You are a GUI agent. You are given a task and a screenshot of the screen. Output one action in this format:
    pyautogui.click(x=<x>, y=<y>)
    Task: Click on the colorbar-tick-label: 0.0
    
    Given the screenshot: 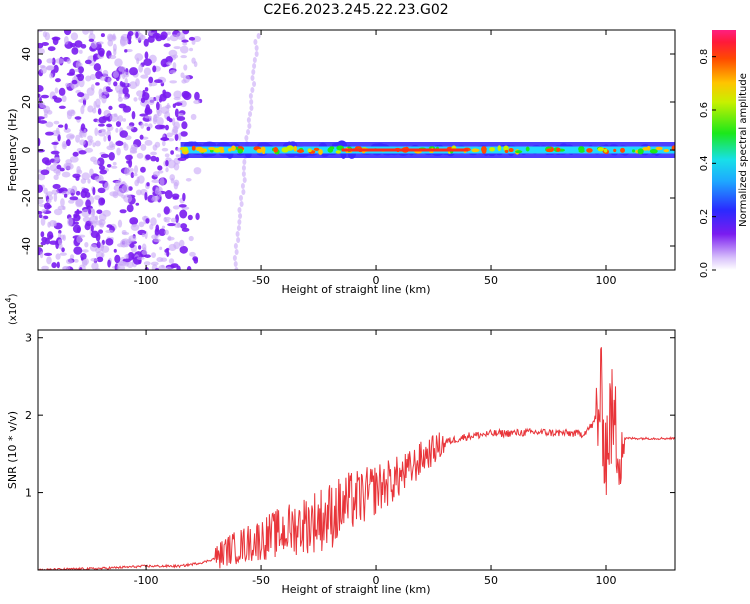 What is the action you would take?
    pyautogui.click(x=704, y=270)
    